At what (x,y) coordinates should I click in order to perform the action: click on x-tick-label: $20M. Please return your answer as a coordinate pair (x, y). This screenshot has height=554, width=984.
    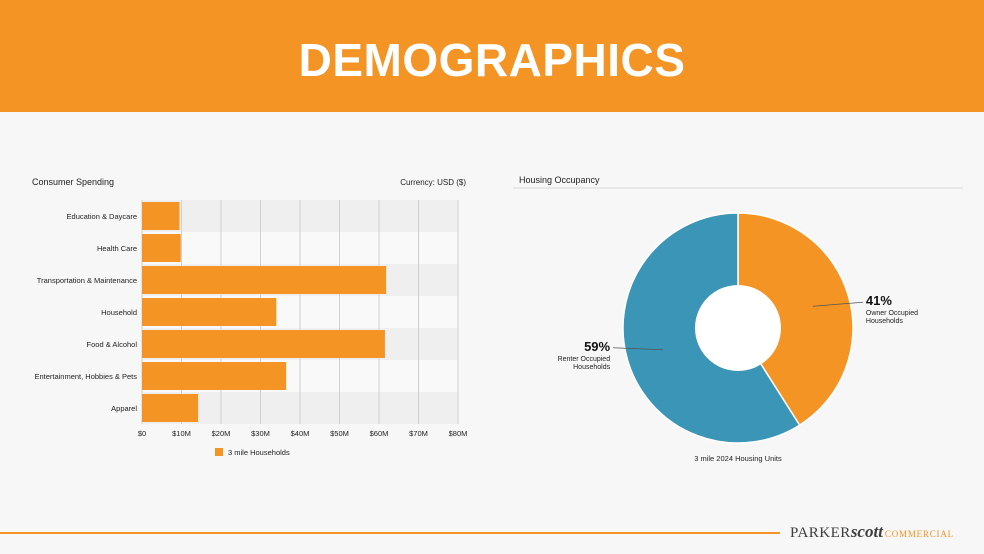
    Looking at the image, I should click on (221, 433).